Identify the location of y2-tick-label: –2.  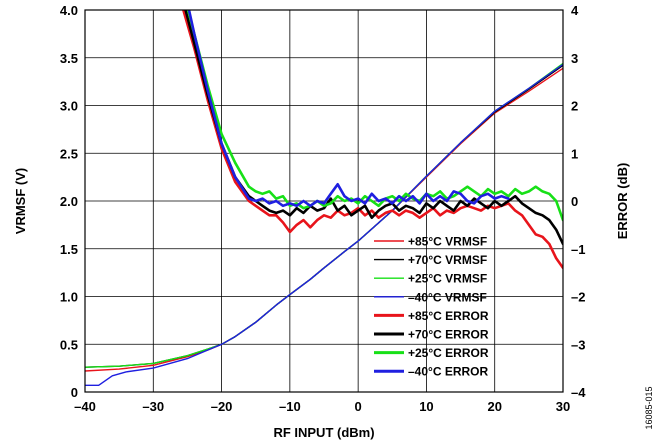
(578, 297).